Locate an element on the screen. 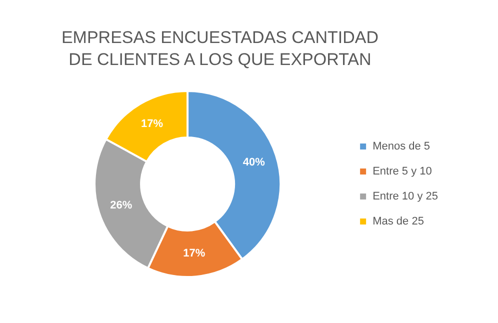  data-label: 40% is located at coordinates (254, 162).